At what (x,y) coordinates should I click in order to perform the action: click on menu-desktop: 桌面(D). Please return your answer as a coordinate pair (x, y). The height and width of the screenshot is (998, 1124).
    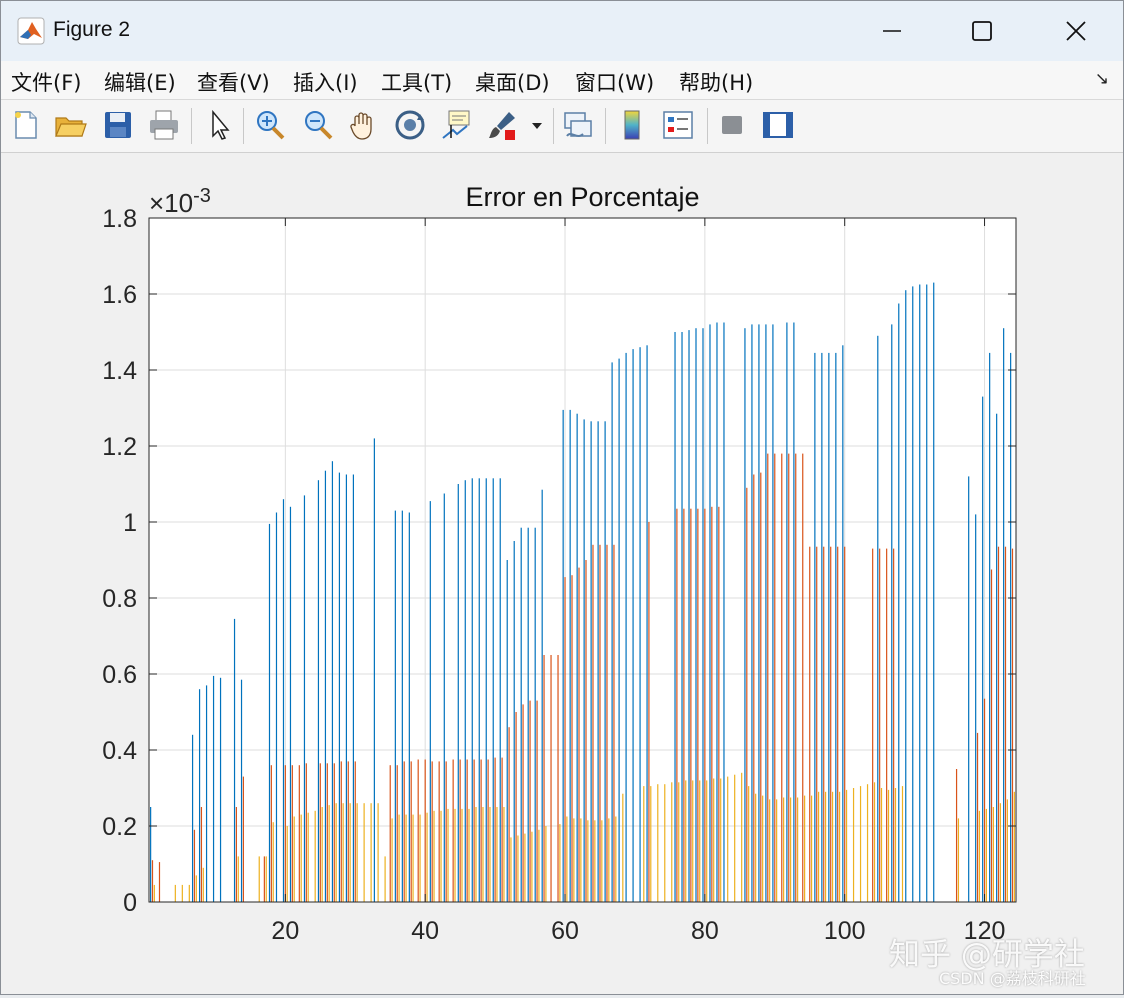
    Looking at the image, I should click on (512, 83).